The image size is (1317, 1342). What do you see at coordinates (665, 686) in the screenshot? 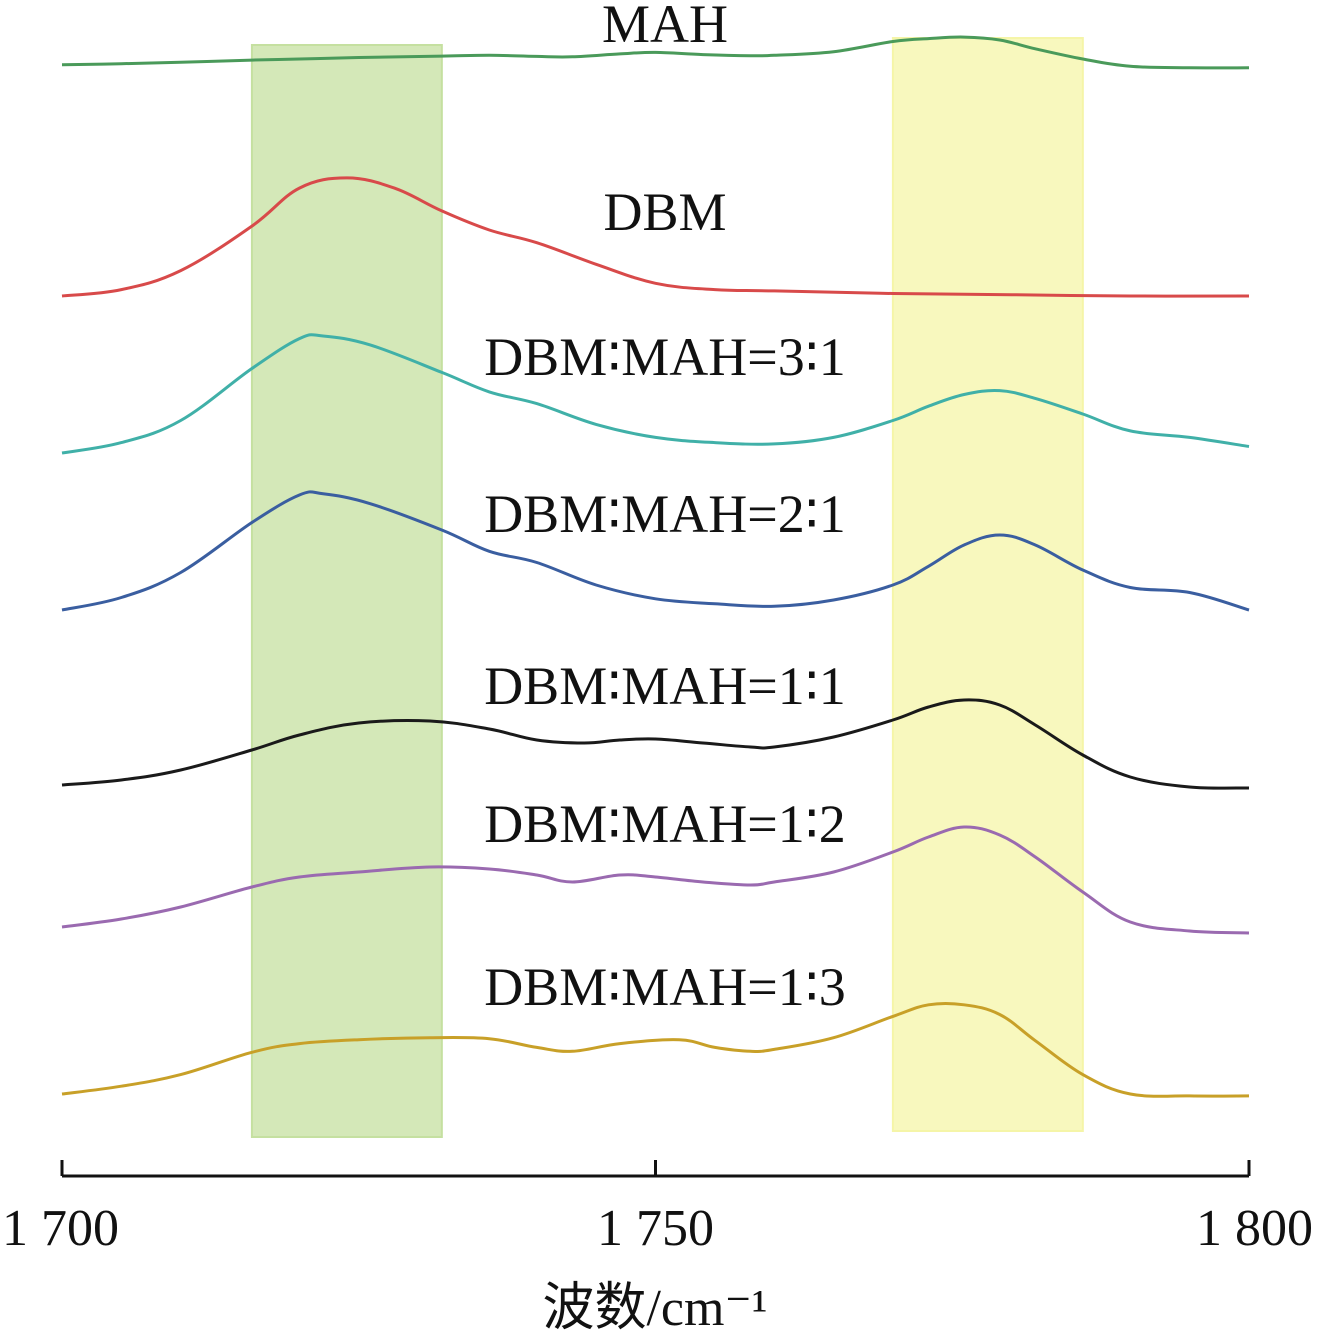
I see `series-label-5: DBM∶MAH=1∶1` at bounding box center [665, 686].